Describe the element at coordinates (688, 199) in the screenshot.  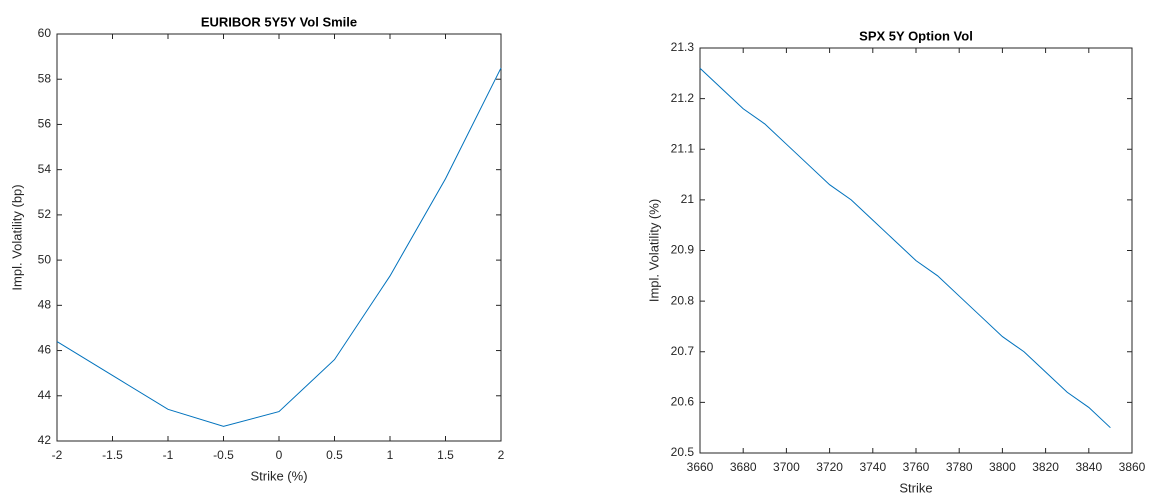
I see `y-tick-label: 21` at that location.